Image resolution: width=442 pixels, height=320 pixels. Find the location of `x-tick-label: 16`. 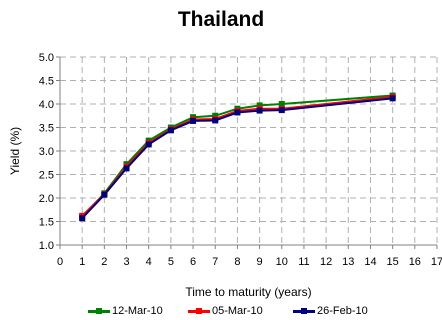

x-tick-label: 16 is located at coordinates (415, 262).